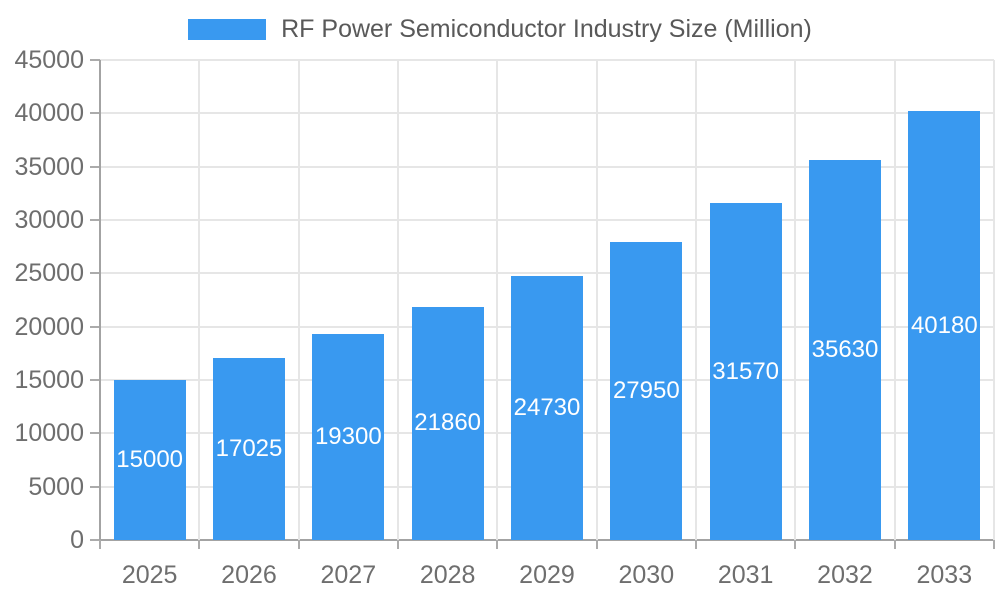  I want to click on bar: 27950, so click(646, 390).